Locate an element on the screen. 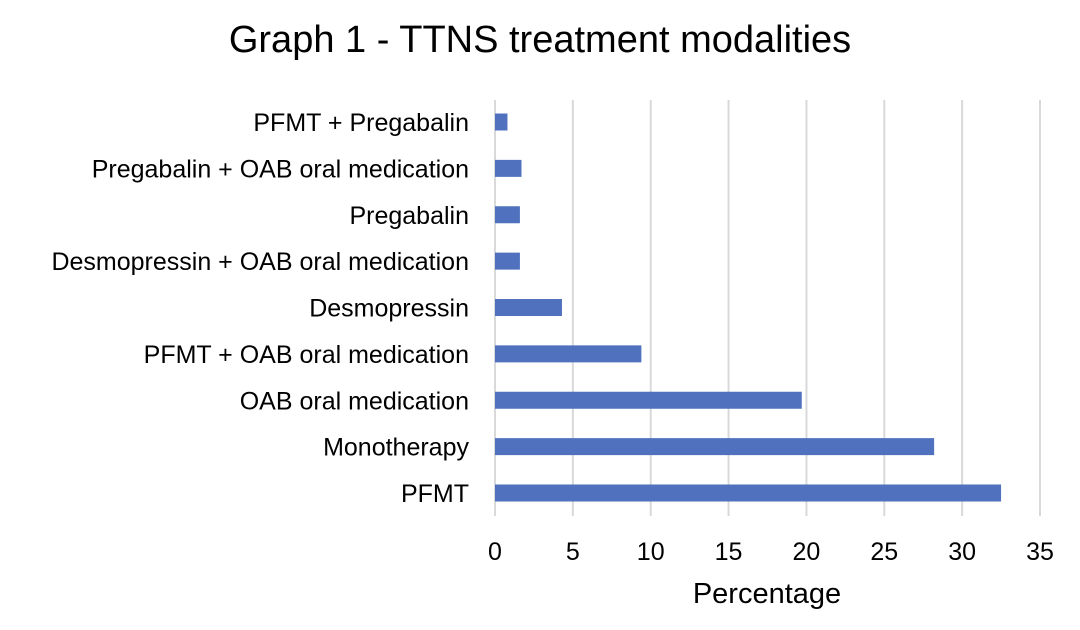 This screenshot has height=630, width=1080. chart-title: Graph 1 - TTNS treatment modalities is located at coordinates (540, 40).